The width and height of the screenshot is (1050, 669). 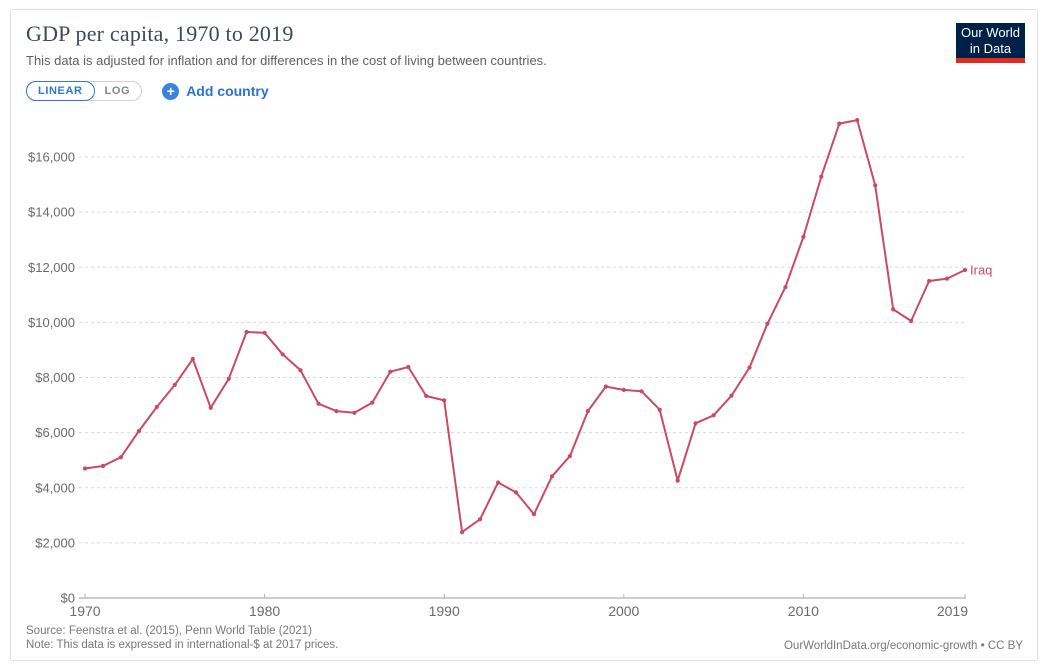 What do you see at coordinates (227, 91) in the screenshot?
I see `add-country-label: Add country` at bounding box center [227, 91].